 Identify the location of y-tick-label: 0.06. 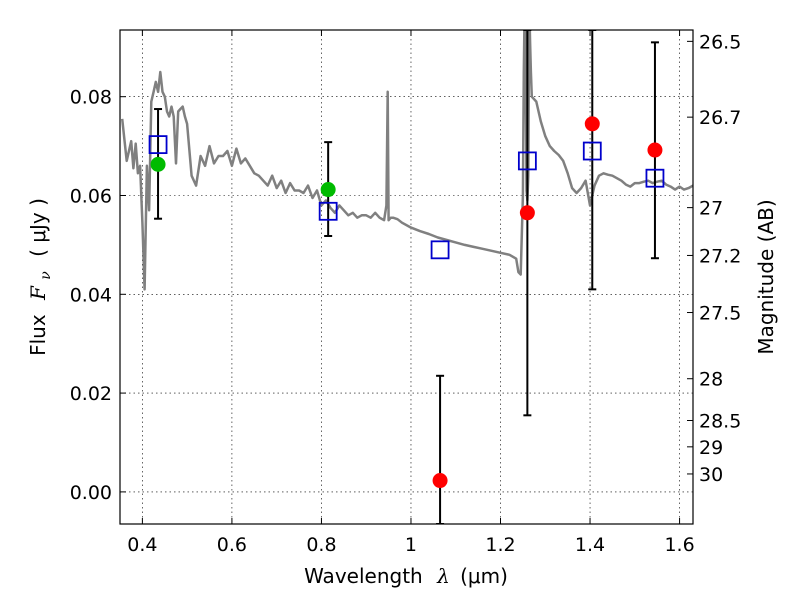
(91, 196).